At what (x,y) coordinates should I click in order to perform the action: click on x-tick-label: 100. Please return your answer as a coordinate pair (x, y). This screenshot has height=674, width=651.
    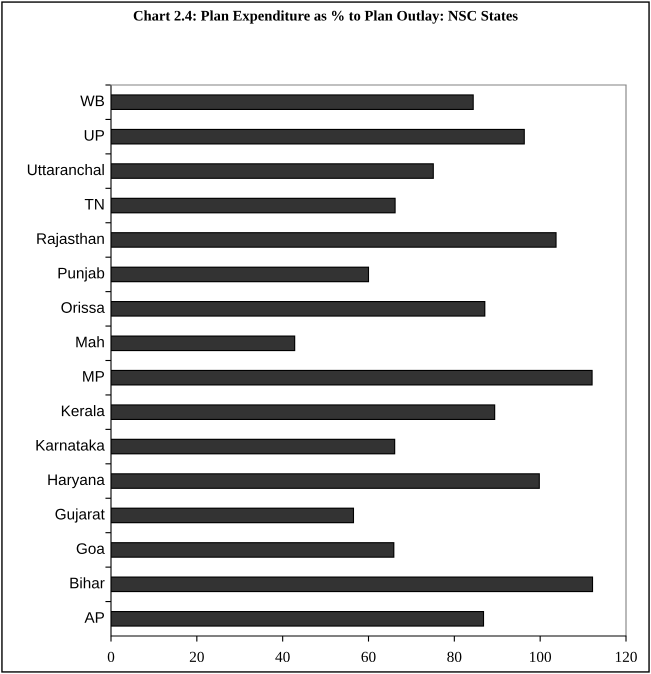
    Looking at the image, I should click on (541, 657).